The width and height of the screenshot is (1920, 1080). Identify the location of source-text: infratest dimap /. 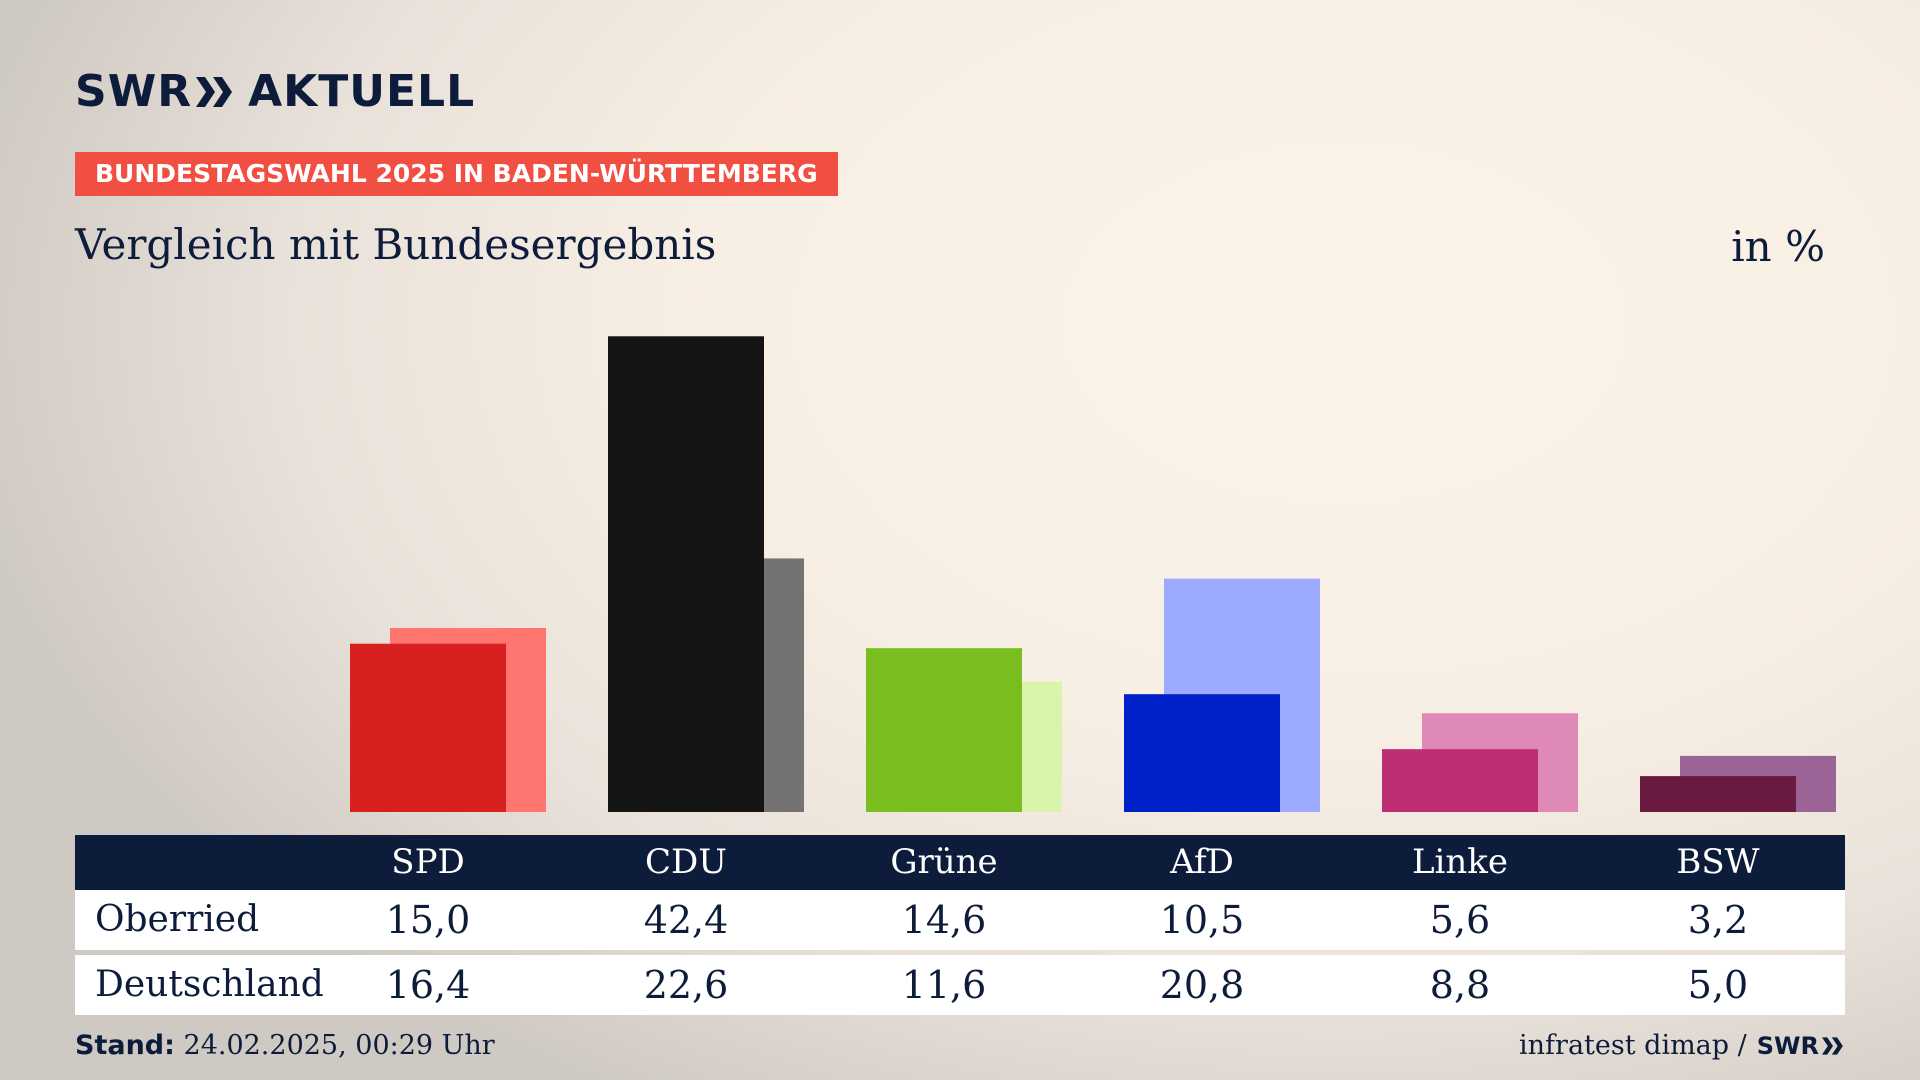
(1633, 1045).